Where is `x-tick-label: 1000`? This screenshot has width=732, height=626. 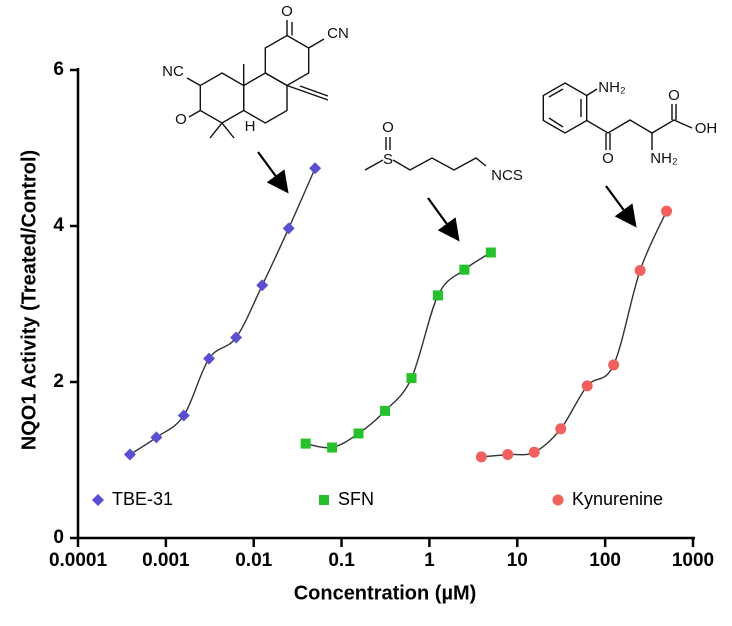
x-tick-label: 1000 is located at coordinates (693, 560).